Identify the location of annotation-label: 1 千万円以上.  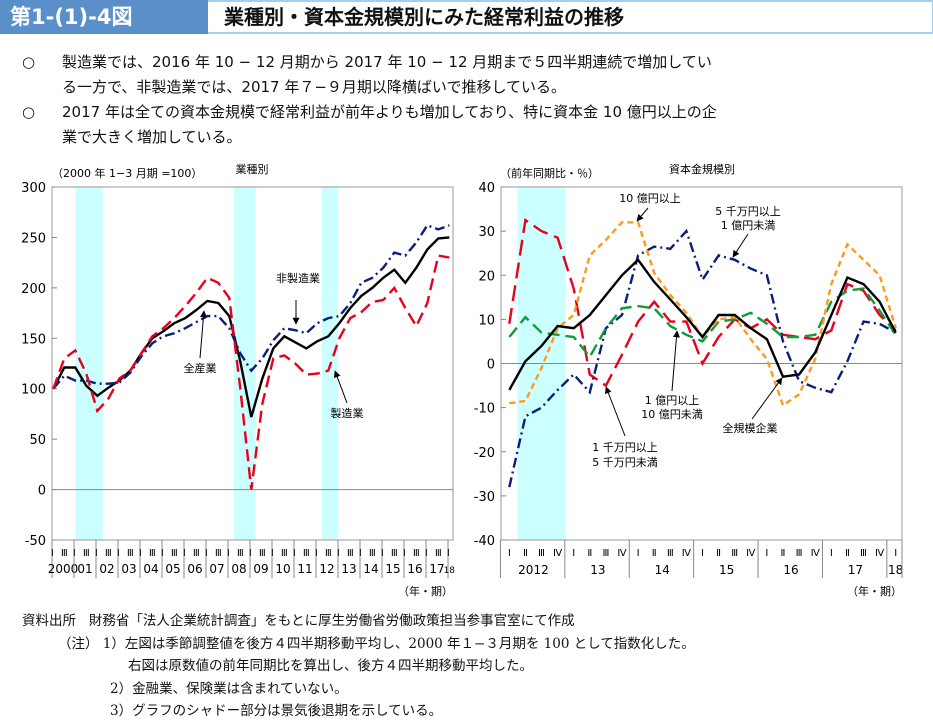
(625, 447).